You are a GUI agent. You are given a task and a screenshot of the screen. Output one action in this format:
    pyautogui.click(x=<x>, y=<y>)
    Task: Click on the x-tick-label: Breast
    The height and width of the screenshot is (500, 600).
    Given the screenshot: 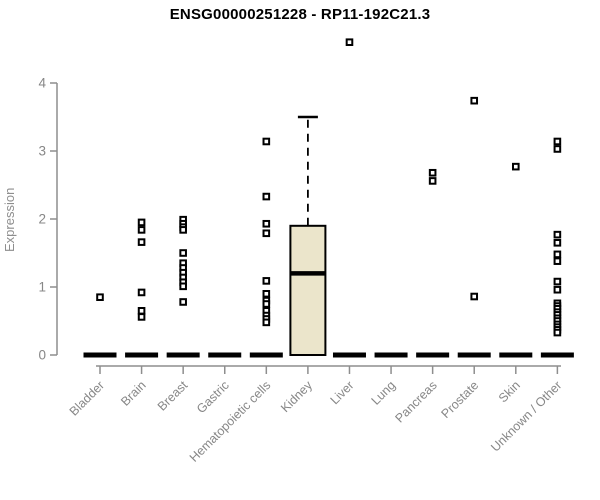 What is the action you would take?
    pyautogui.click(x=173, y=396)
    